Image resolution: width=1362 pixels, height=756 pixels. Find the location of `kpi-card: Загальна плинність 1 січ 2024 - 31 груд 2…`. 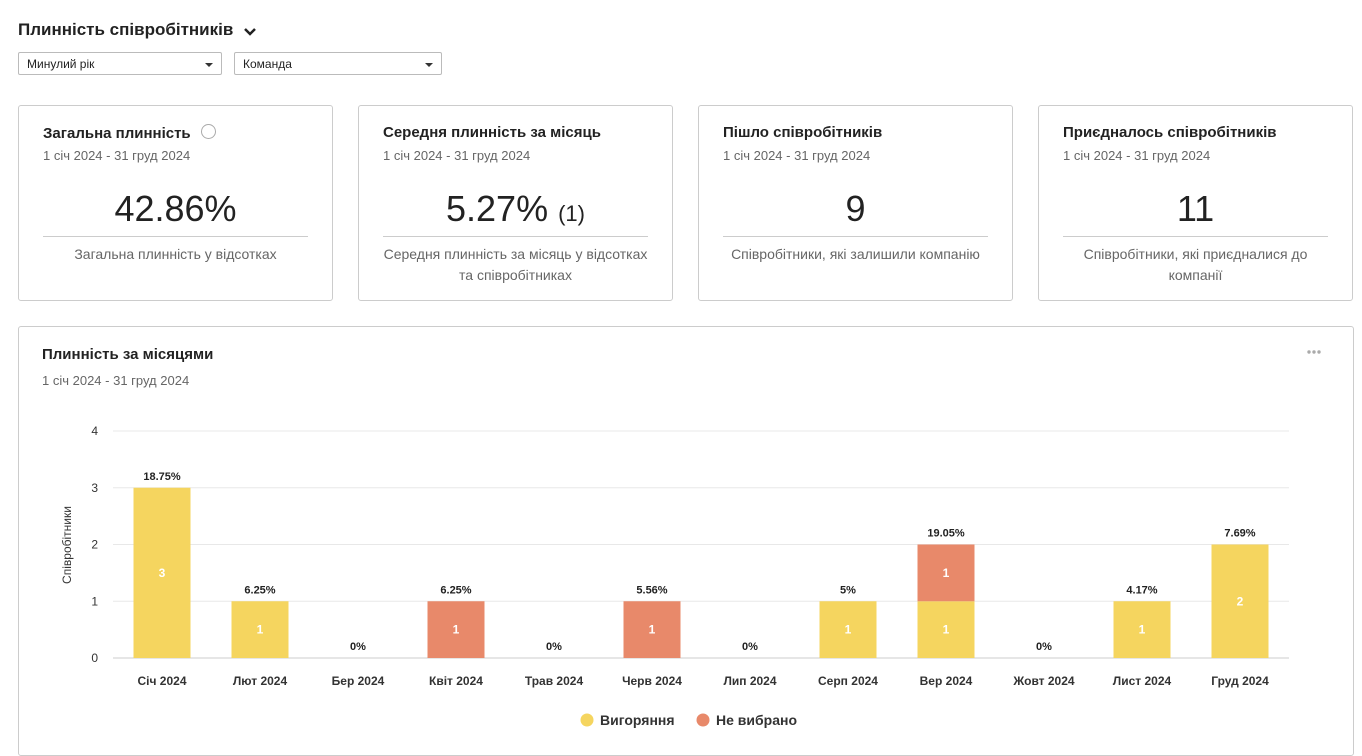

kpi-card: Загальна плинність 1 січ 2024 - 31 груд 2… is located at coordinates (175, 203).